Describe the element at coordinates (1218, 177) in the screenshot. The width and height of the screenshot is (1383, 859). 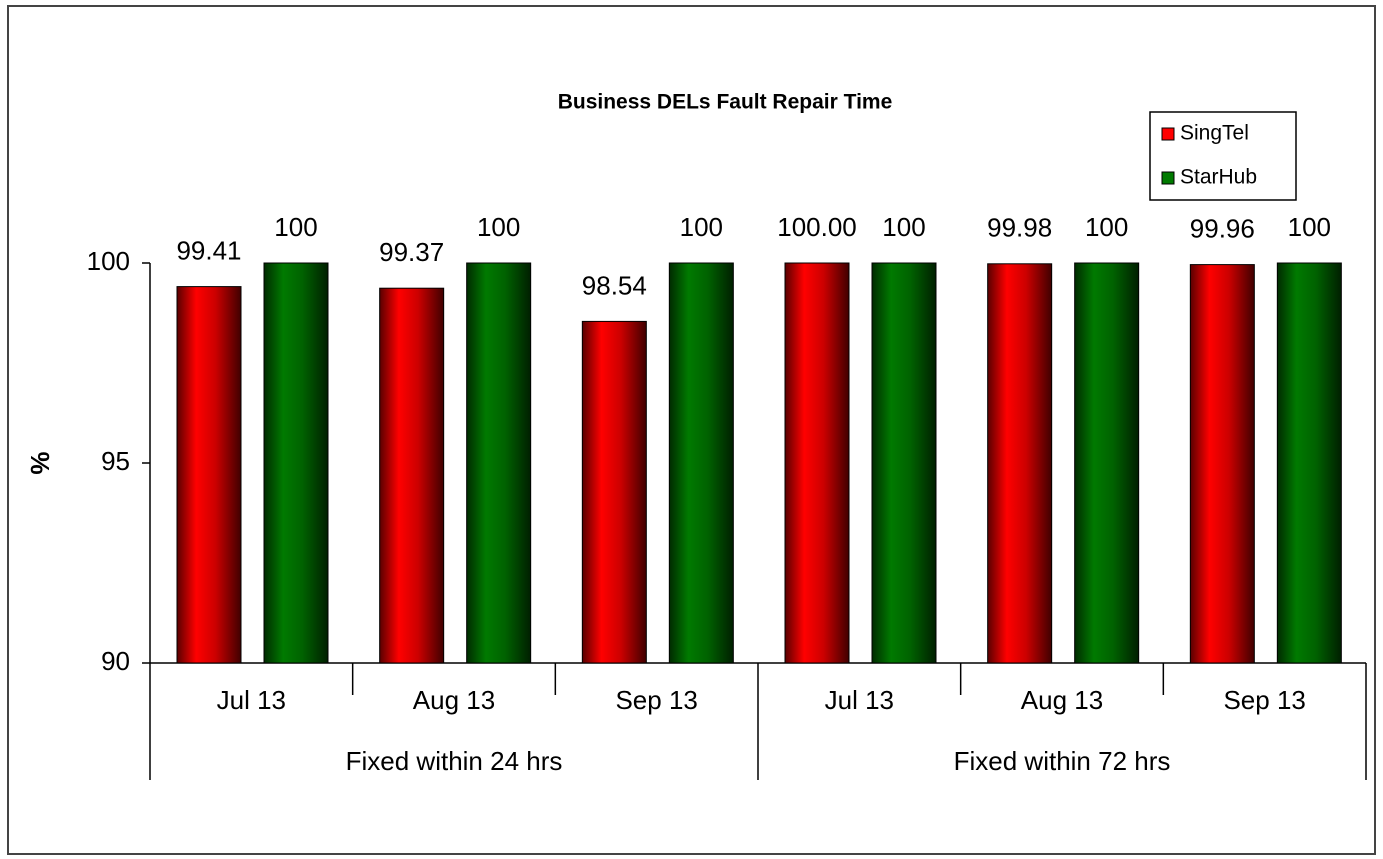
I see `legend-label: StarHub` at that location.